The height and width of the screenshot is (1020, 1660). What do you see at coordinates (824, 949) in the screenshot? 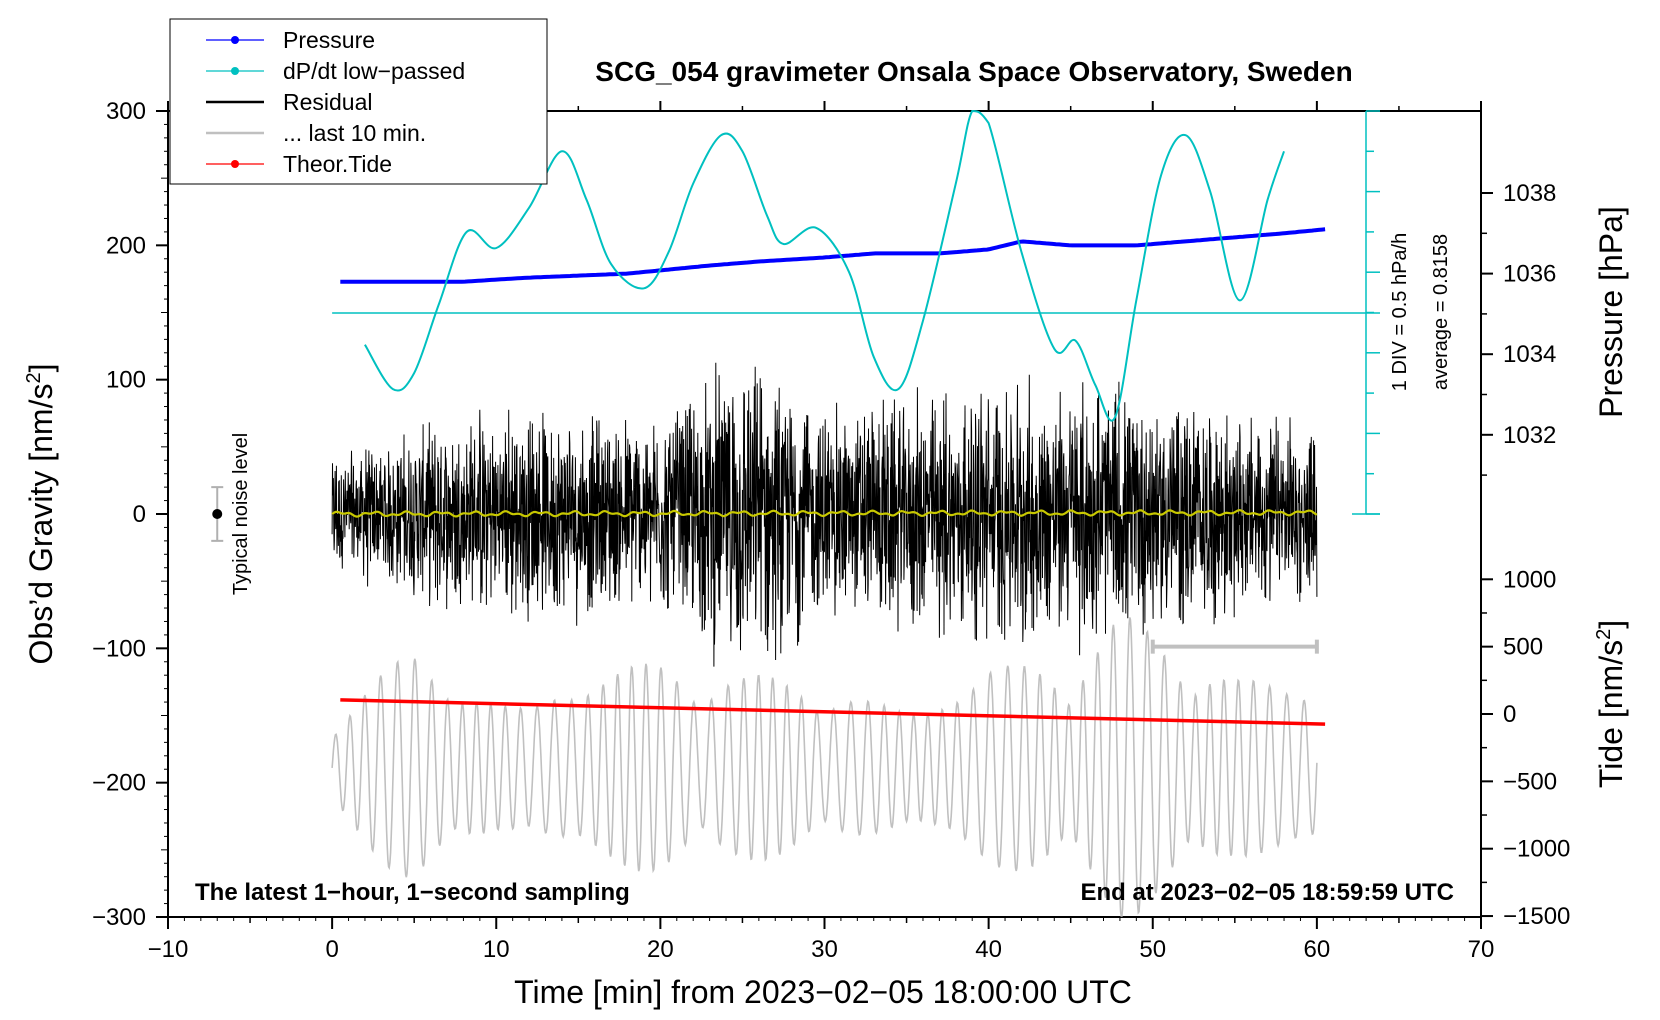
I see `x-tick-label: 30` at bounding box center [824, 949].